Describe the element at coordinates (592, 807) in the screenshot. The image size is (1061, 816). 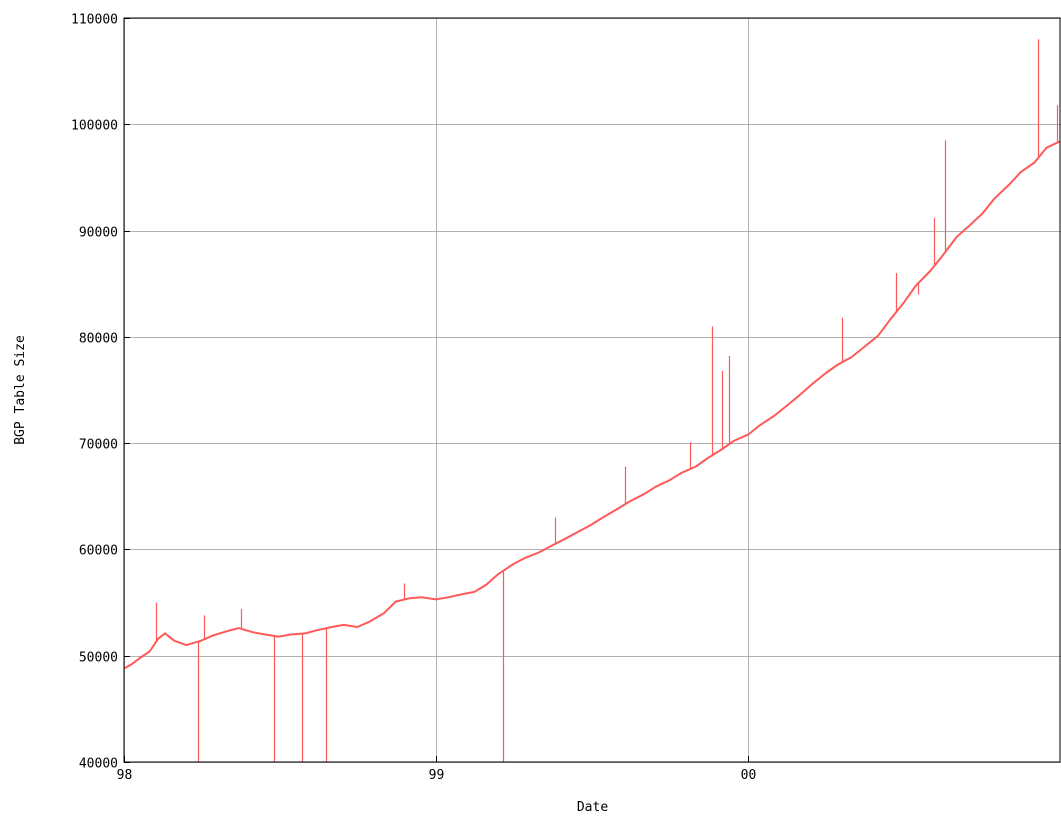
I see `x-axis-title: Date` at that location.